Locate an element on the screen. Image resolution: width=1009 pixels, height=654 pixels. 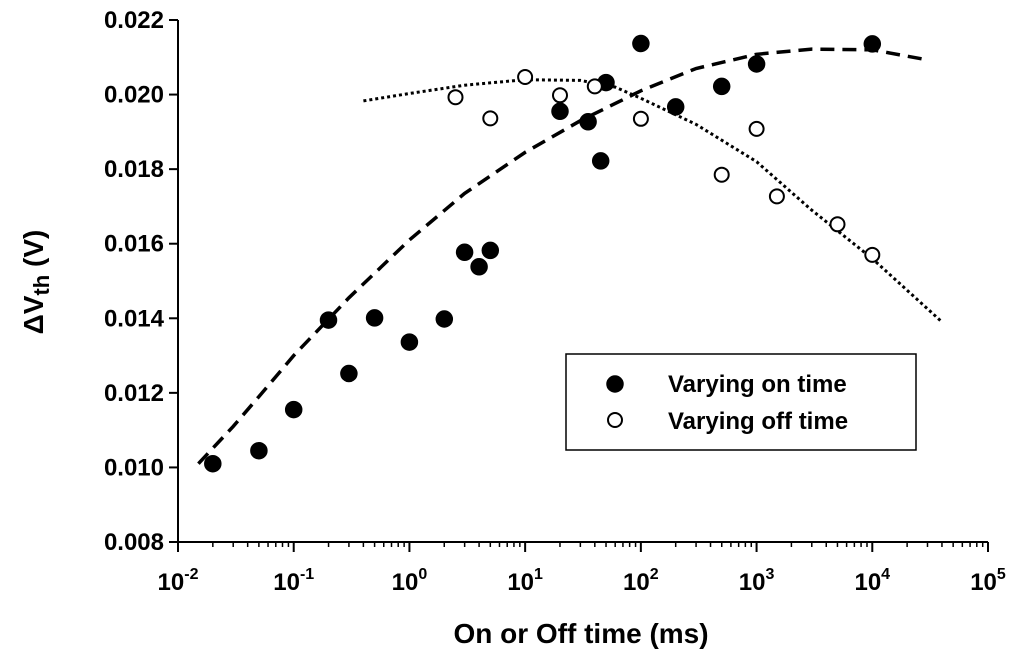
x-tick-exponent: 5 is located at coordinates (1001, 574).